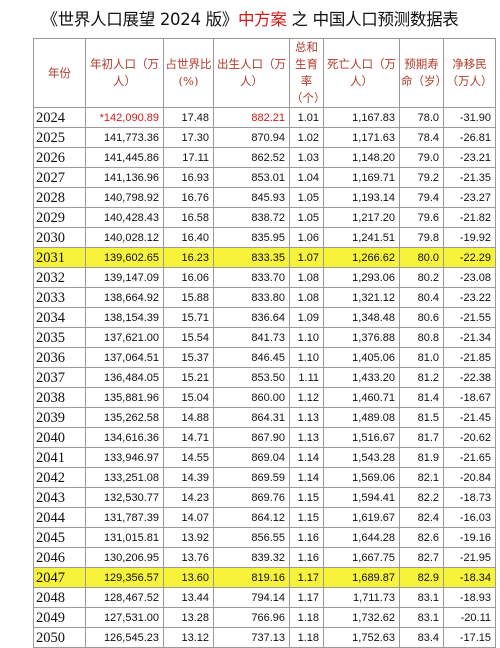 This screenshot has width=500, height=648. Describe the element at coordinates (251, 617) in the screenshot. I see `births-cell: 766.96` at that location.